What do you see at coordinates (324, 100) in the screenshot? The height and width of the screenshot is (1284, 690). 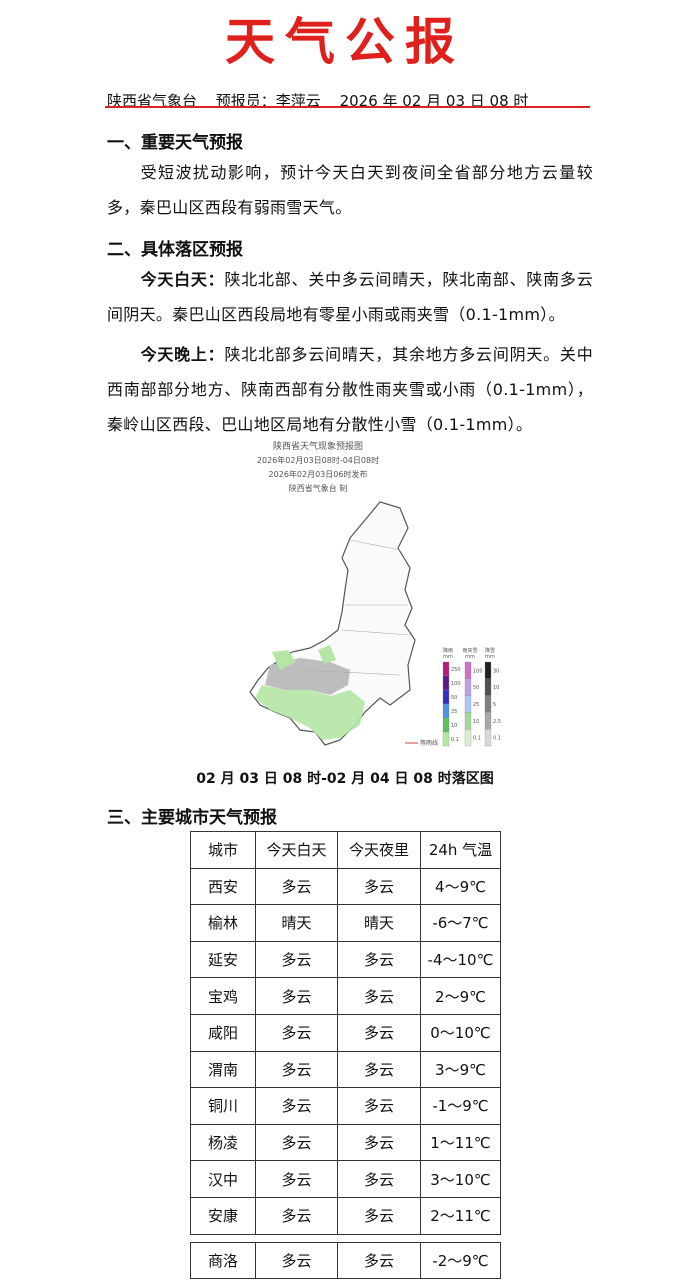 I see `meta-line: 陕西省气象台 预报员：李萍云 2026 年 02 月 03 日 08 时` at bounding box center [324, 100].